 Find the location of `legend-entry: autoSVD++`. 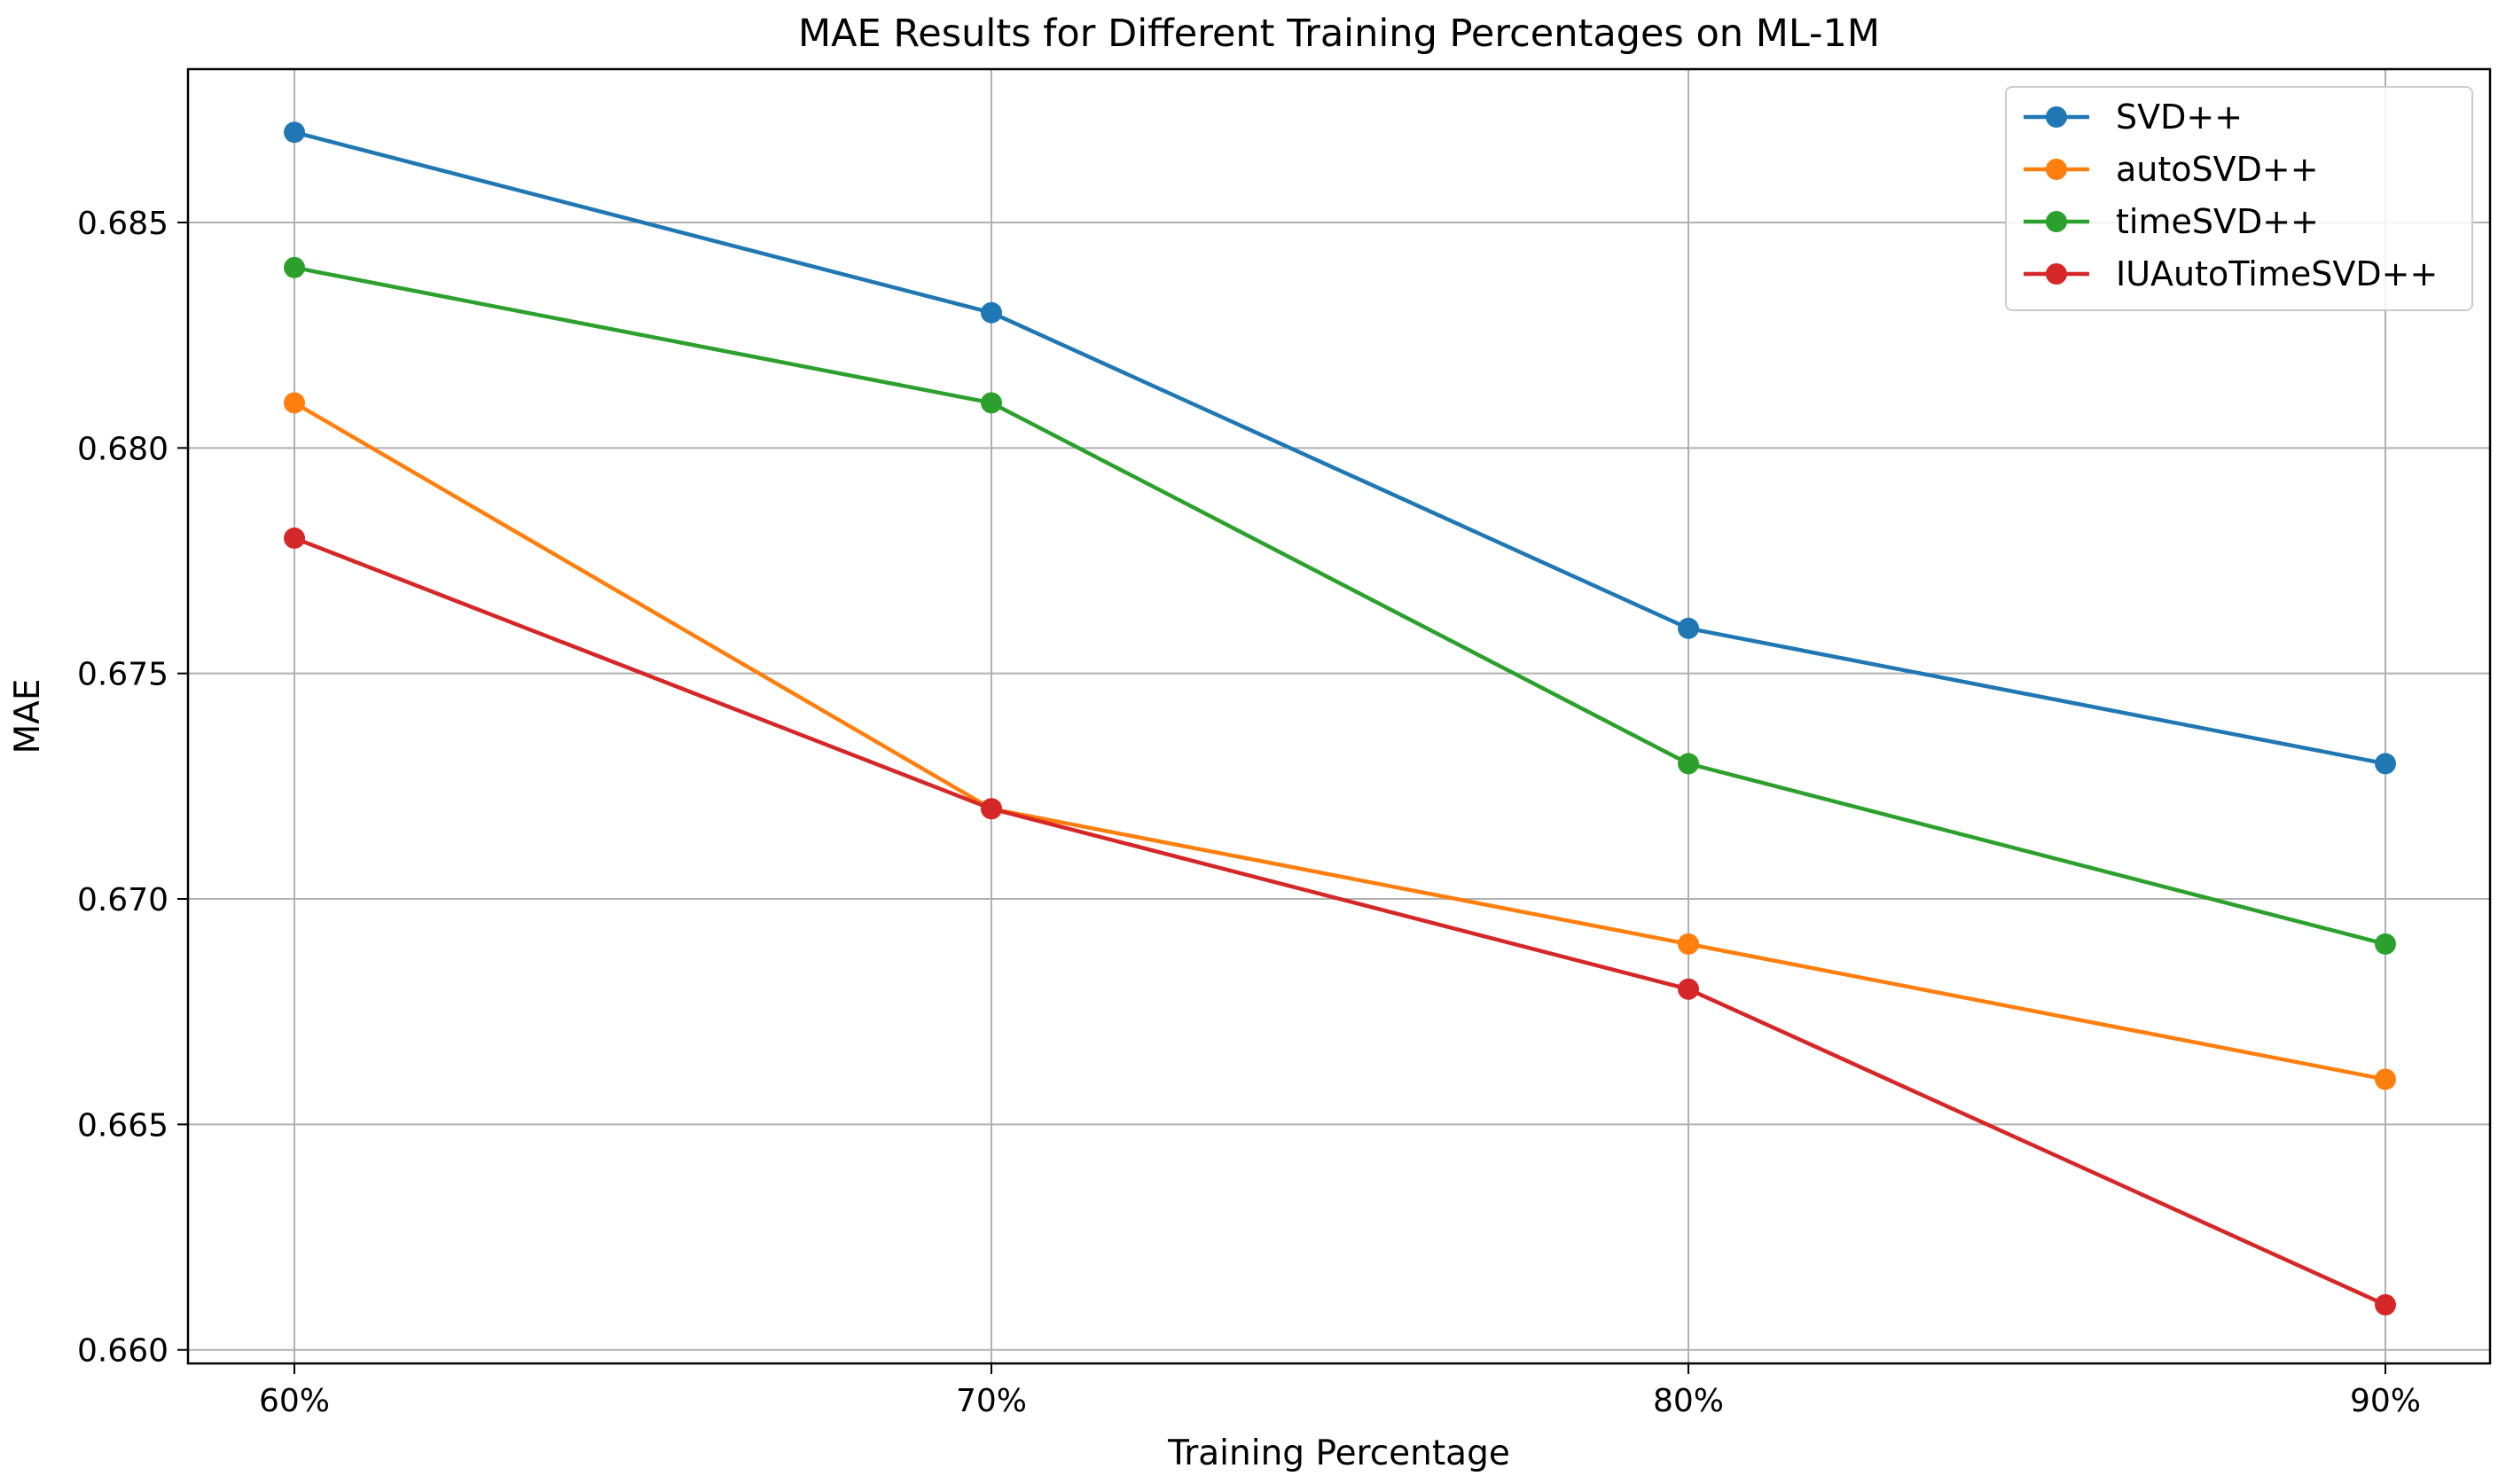

legend-entry: autoSVD++ is located at coordinates (2171, 169).